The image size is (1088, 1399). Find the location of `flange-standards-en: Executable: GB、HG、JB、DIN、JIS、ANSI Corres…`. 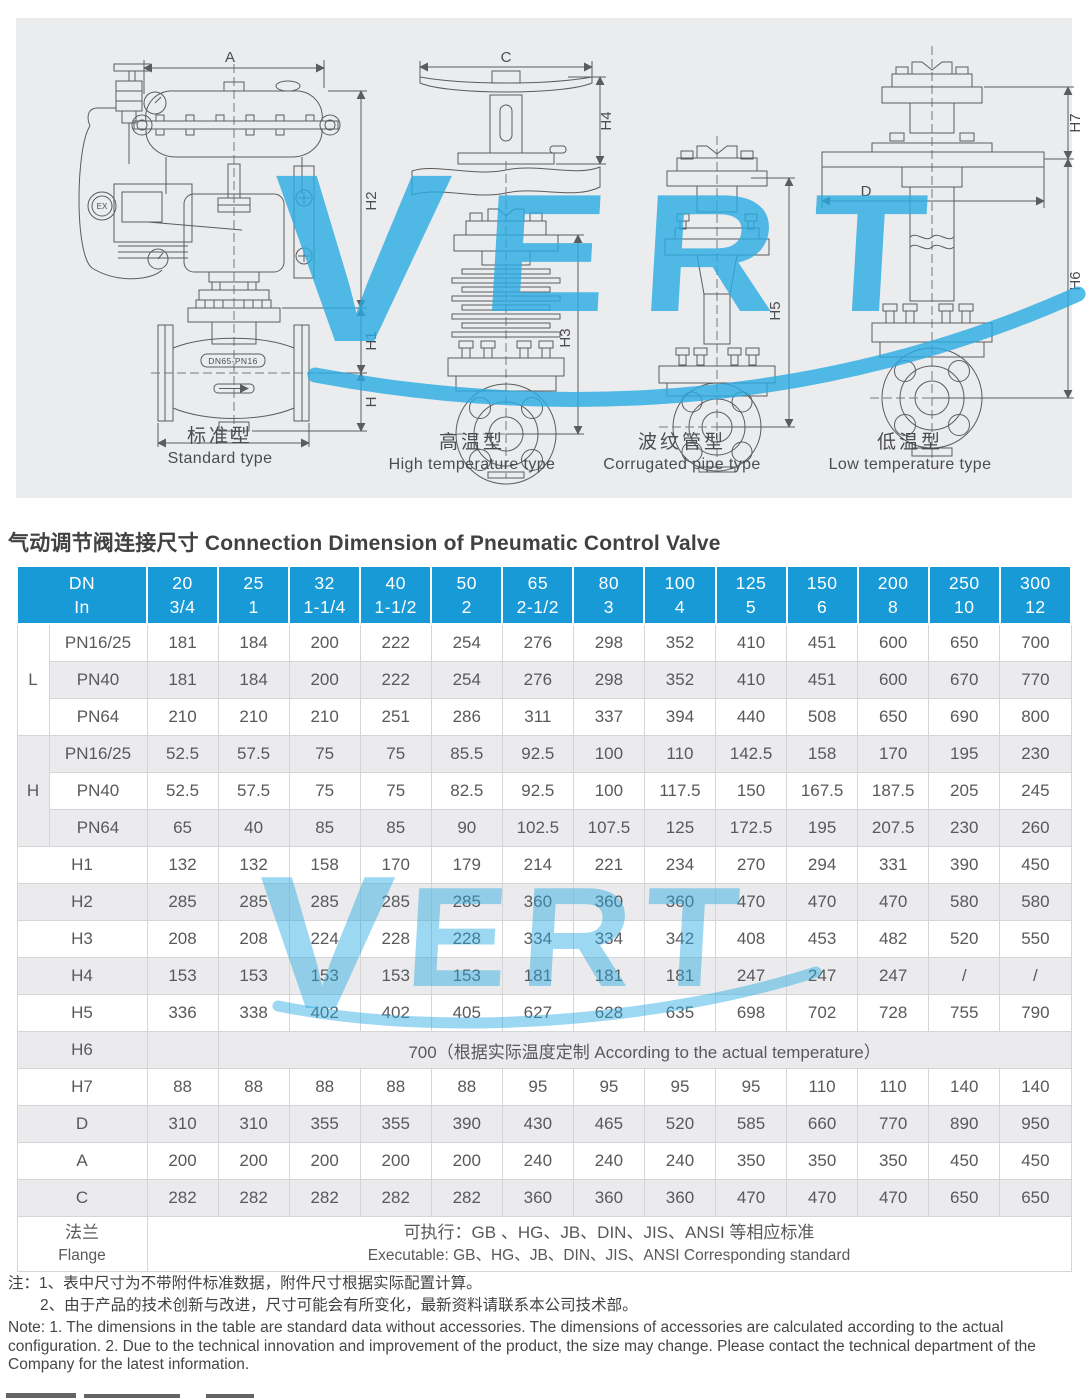

flange-standards-en: Executable: GB、HG、JB、DIN、JIS、ANSI Corres… is located at coordinates (609, 1255).